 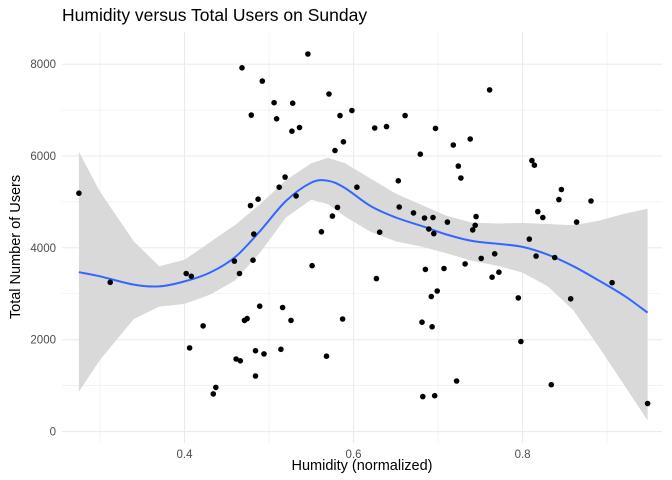 I want to click on y-tick-label: 8000, so click(x=43, y=65).